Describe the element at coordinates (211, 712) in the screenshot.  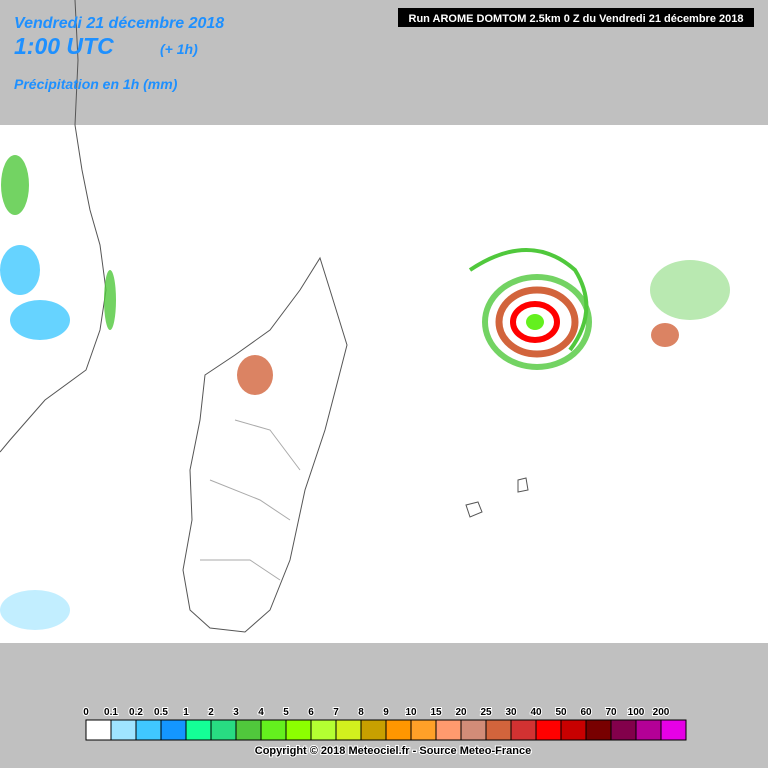
I see `legend-label: 2` at that location.